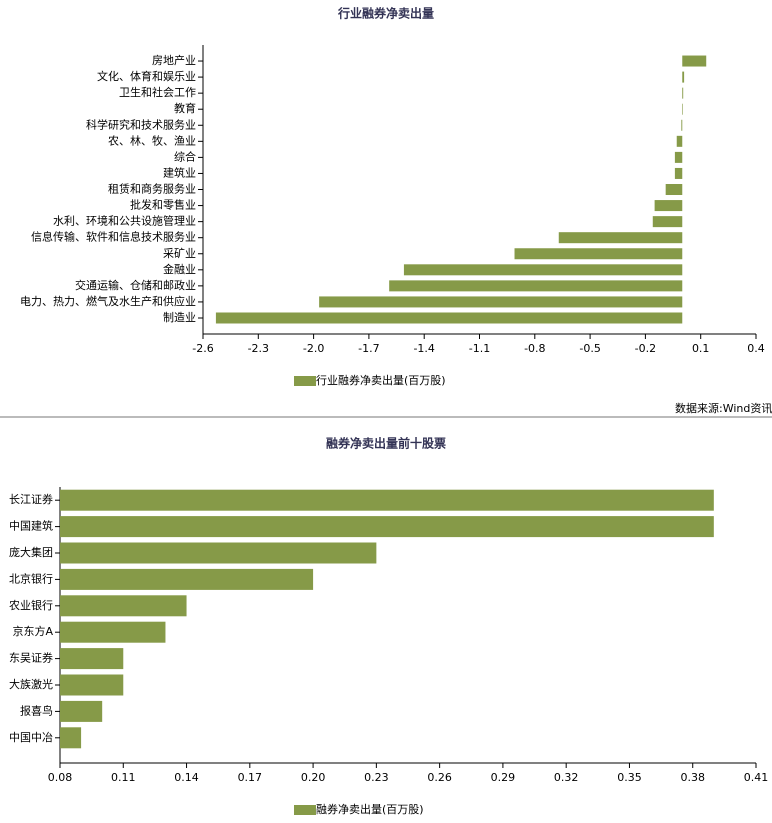 The image size is (772, 823). Describe the element at coordinates (31, 552) in the screenshot. I see `y-tick-label: 庞大集团` at that location.